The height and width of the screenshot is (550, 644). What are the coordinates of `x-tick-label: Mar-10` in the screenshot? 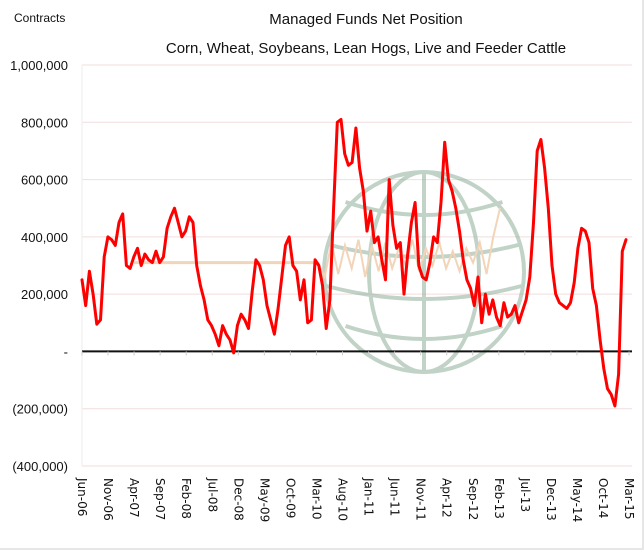 It's located at (316, 498).